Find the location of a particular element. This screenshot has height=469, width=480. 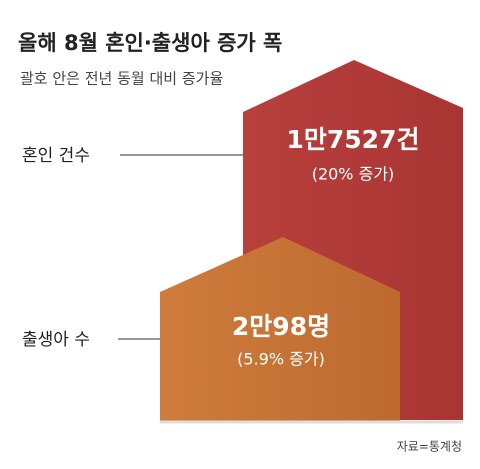

birth-label: 출생아 수 is located at coordinates (56, 340).